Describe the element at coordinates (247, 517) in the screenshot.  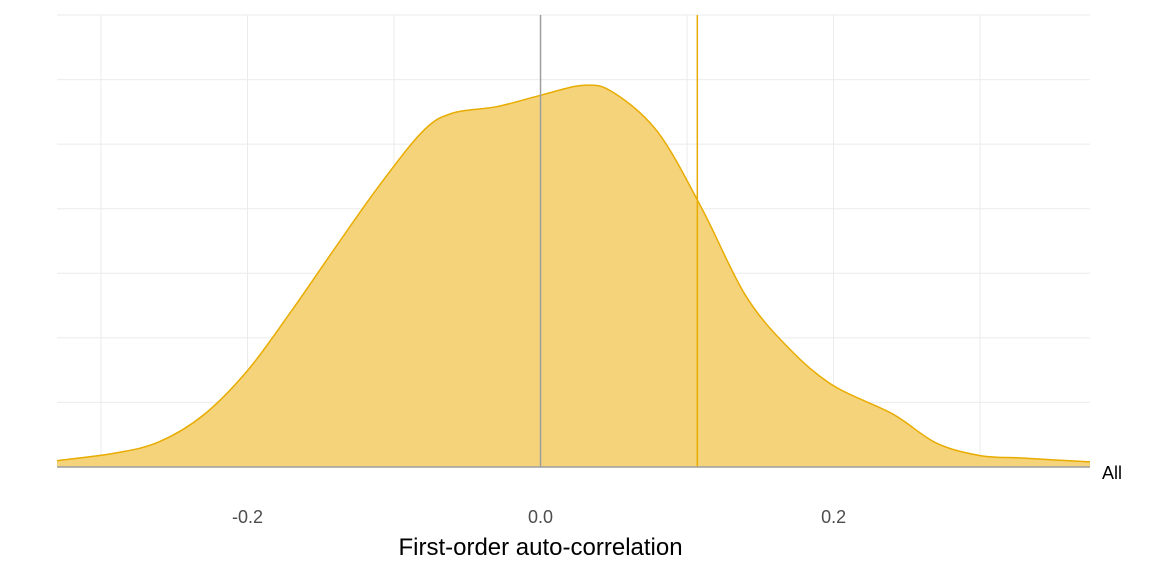
I see `x-tick-label: -0.2` at that location.